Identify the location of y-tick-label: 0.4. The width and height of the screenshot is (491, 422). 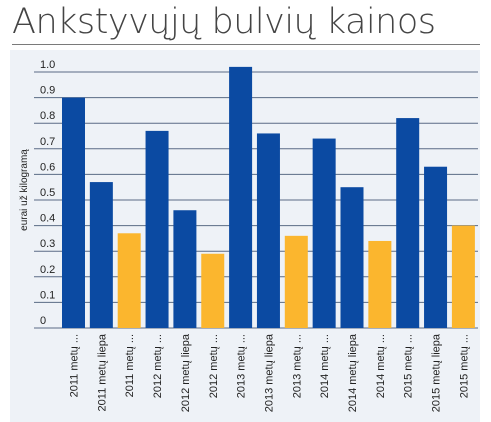
(47, 219).